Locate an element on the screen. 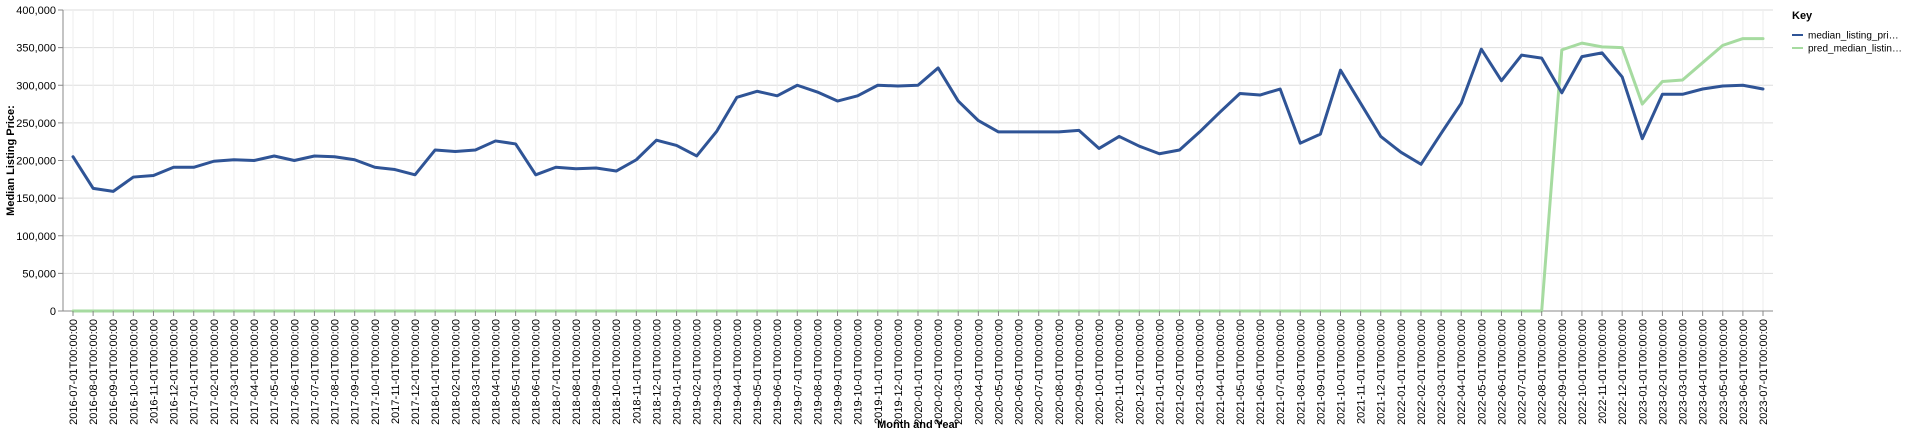 This screenshot has height=439, width=1920. legend-title: Key is located at coordinates (1802, 16).